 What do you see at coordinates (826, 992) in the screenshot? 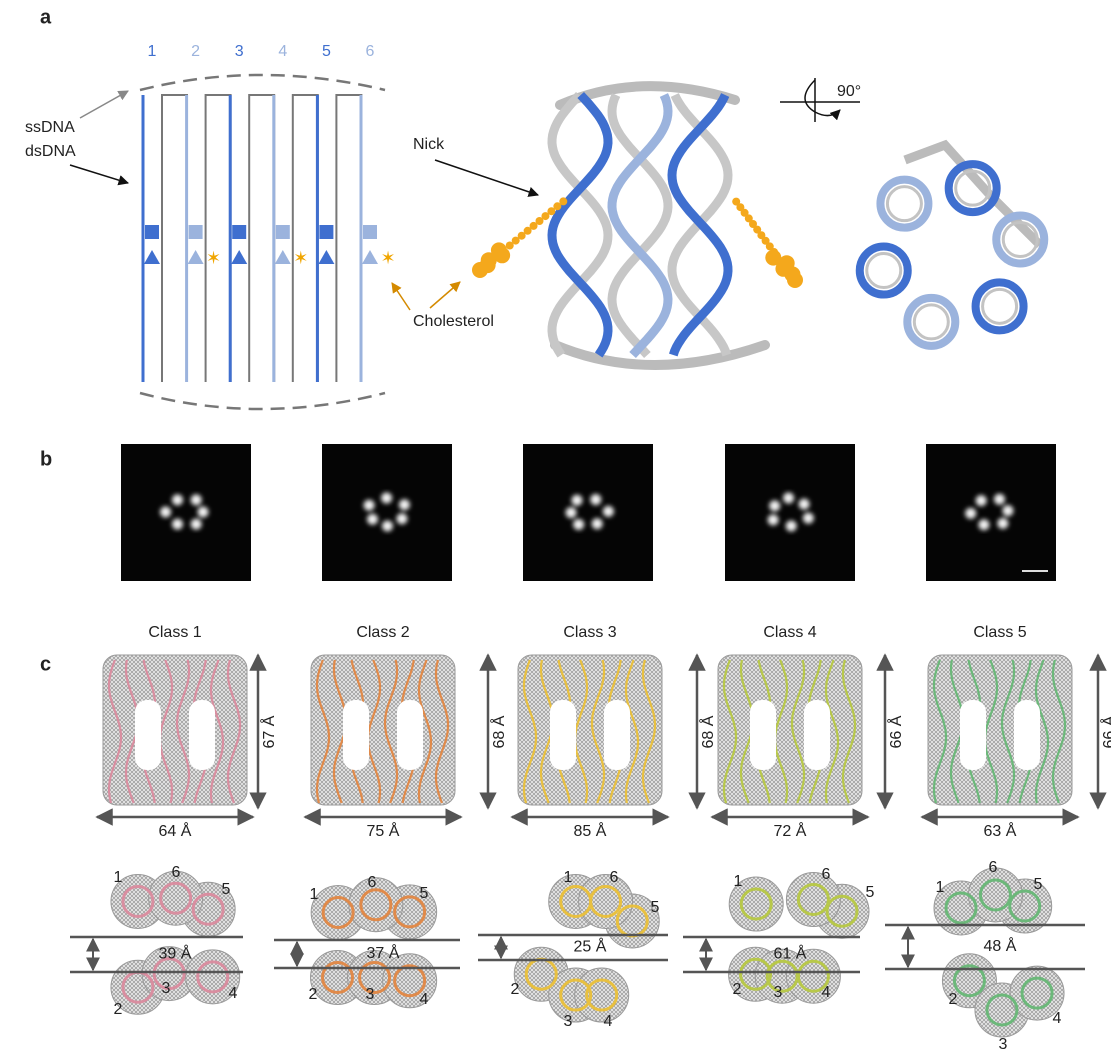
I see `helix-label: 4` at bounding box center [826, 992].